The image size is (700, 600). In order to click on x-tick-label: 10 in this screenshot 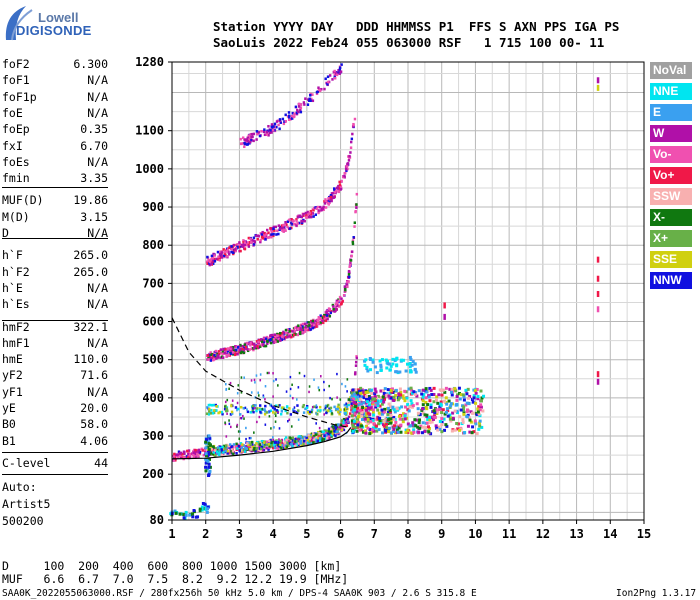, I will do `click(475, 534)`.